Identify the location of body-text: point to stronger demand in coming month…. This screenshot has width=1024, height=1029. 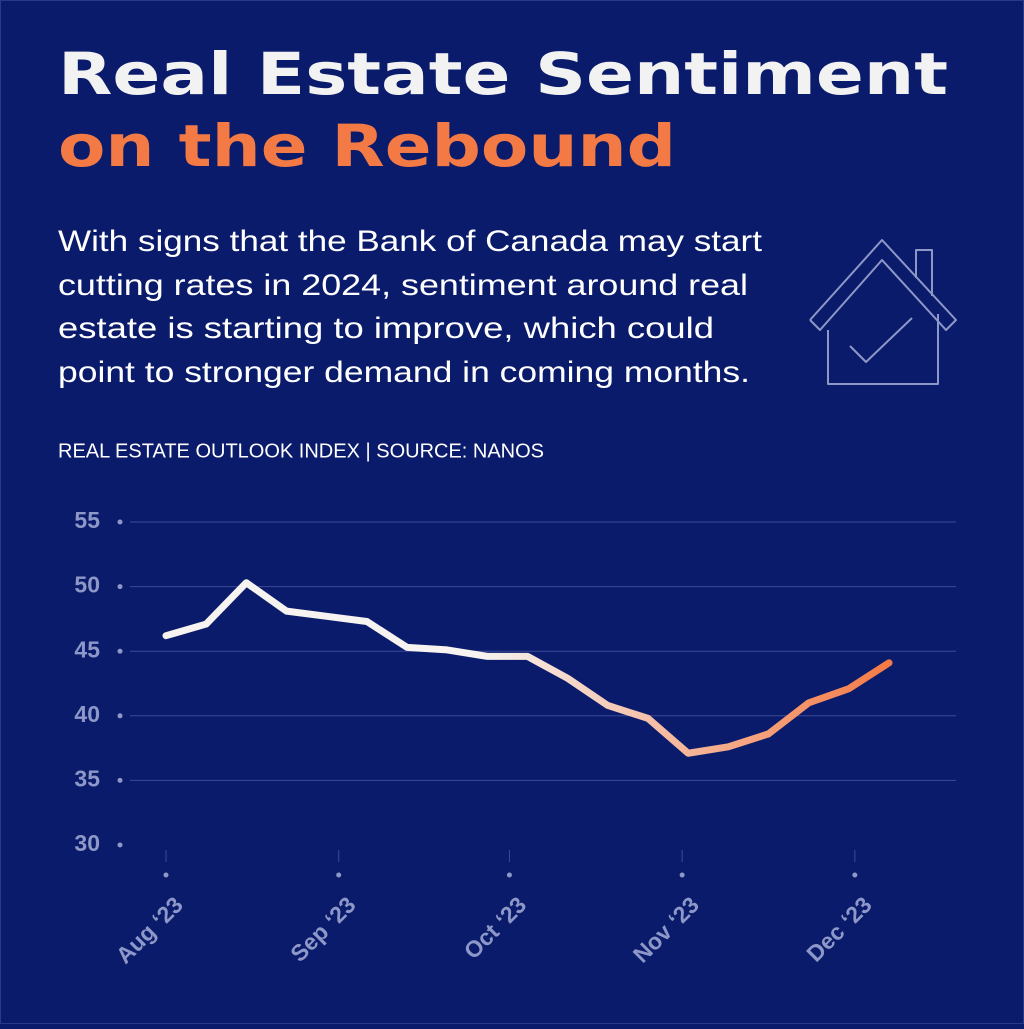
(404, 372).